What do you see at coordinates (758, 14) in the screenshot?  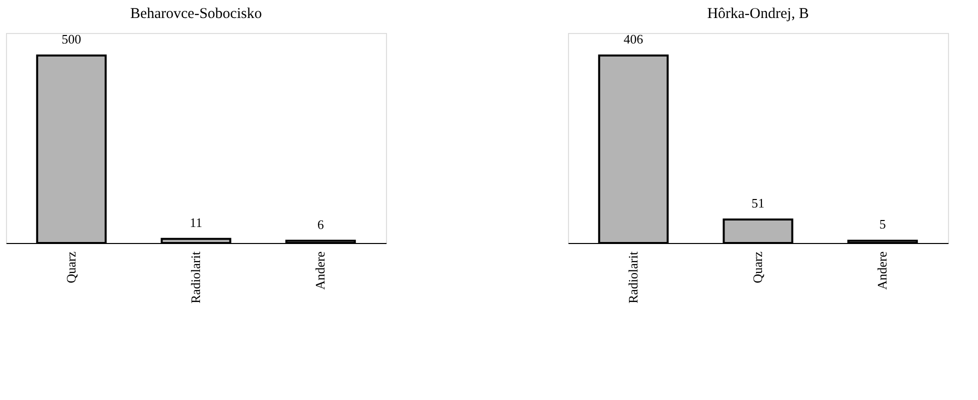 I see `chart-title: Hôrka-Ondrej, B` at bounding box center [758, 14].